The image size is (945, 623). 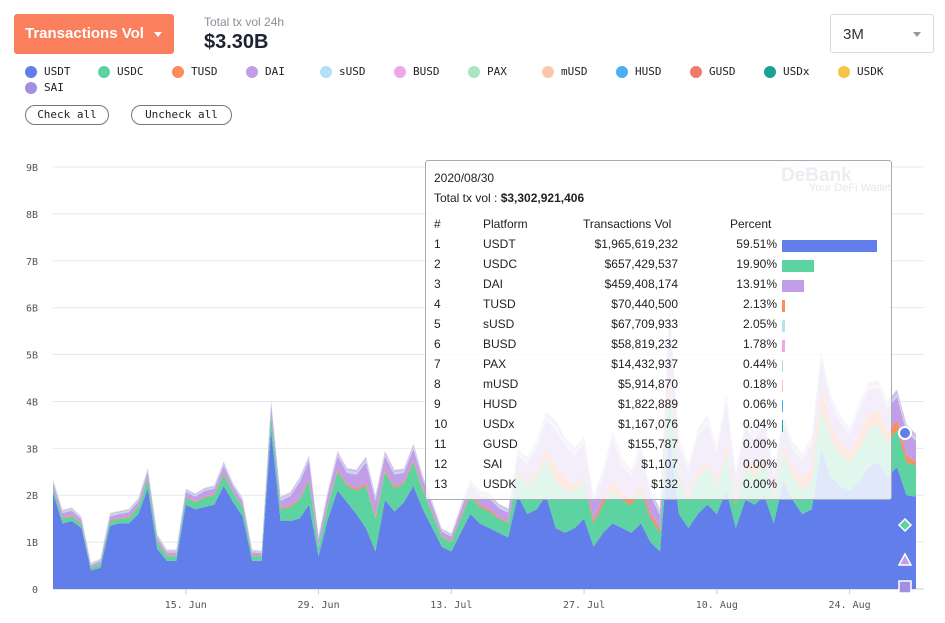 What do you see at coordinates (505, 224) in the screenshot?
I see `header-platform: Platform` at bounding box center [505, 224].